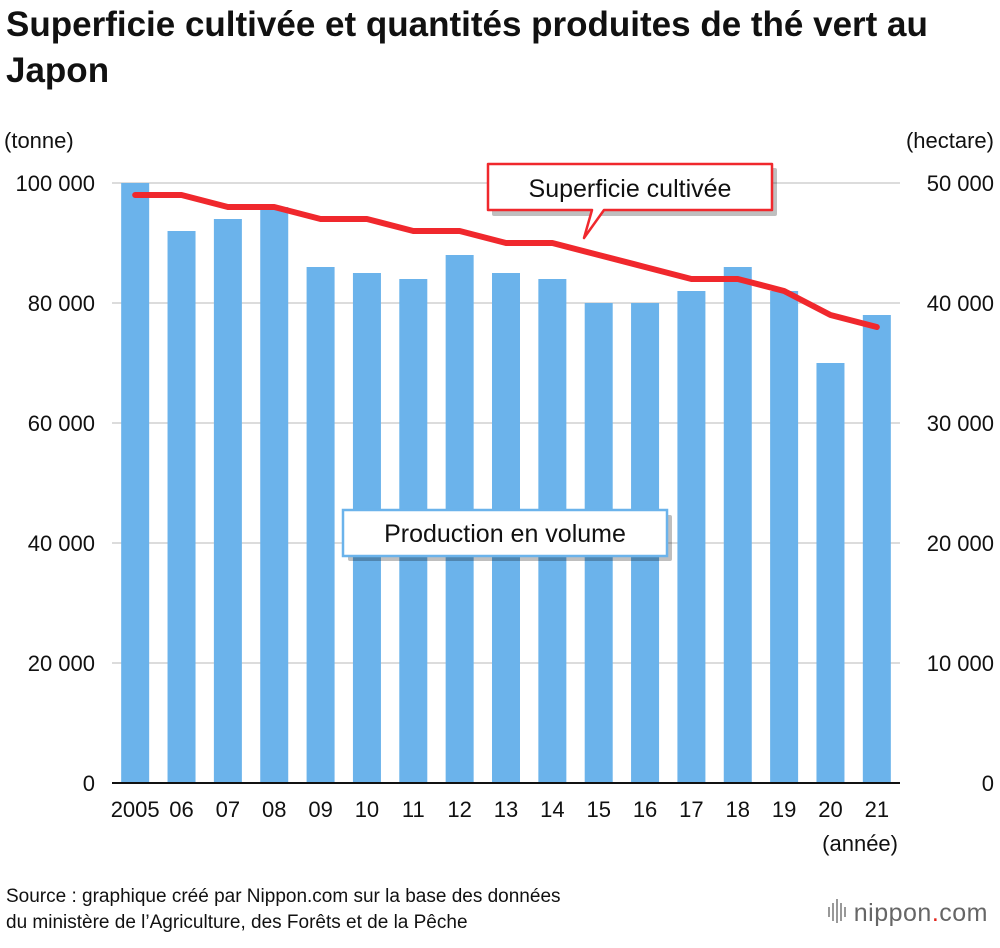  I want to click on x-tick-label: 18, so click(738, 809).